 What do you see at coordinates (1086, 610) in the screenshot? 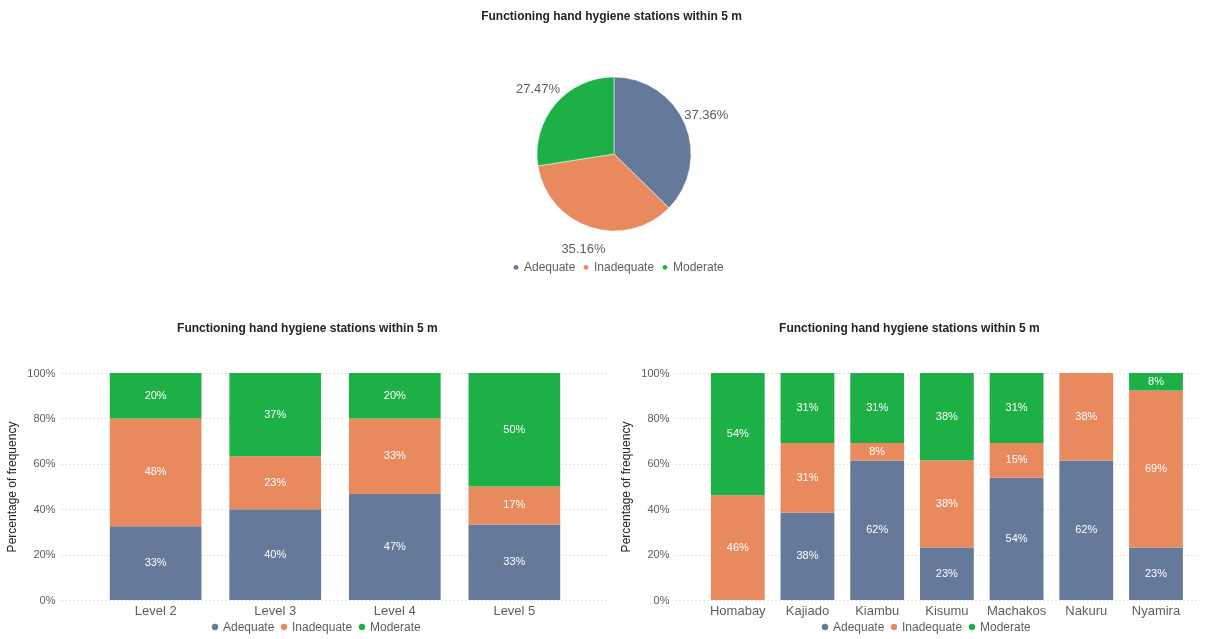
I see `x-tick-label: Nakuru` at bounding box center [1086, 610].